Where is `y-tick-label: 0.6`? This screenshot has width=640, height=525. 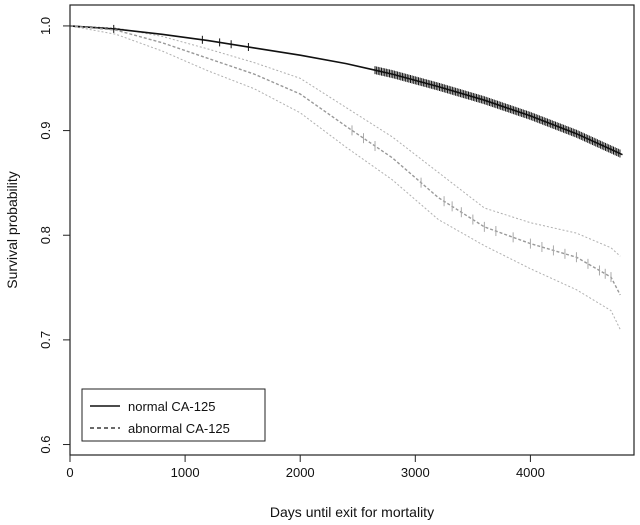 y-tick-label: 0.6 is located at coordinates (45, 444).